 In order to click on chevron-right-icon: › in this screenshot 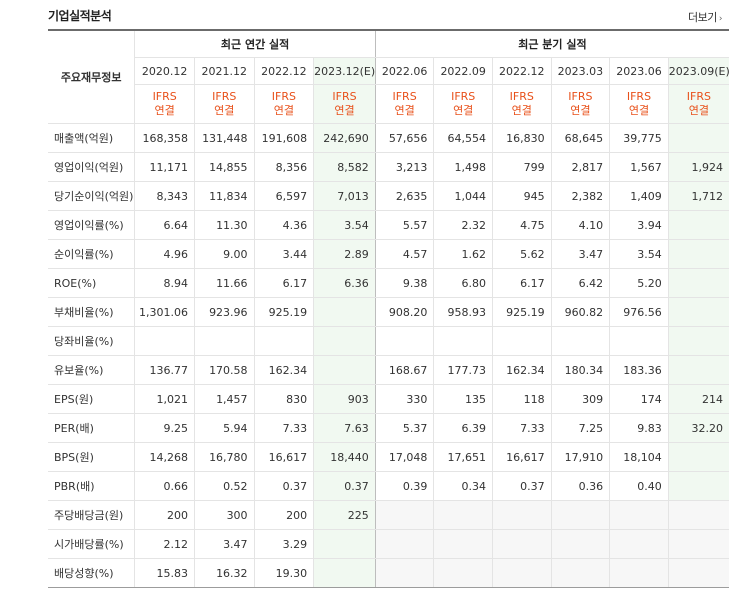, I will do `click(720, 19)`.